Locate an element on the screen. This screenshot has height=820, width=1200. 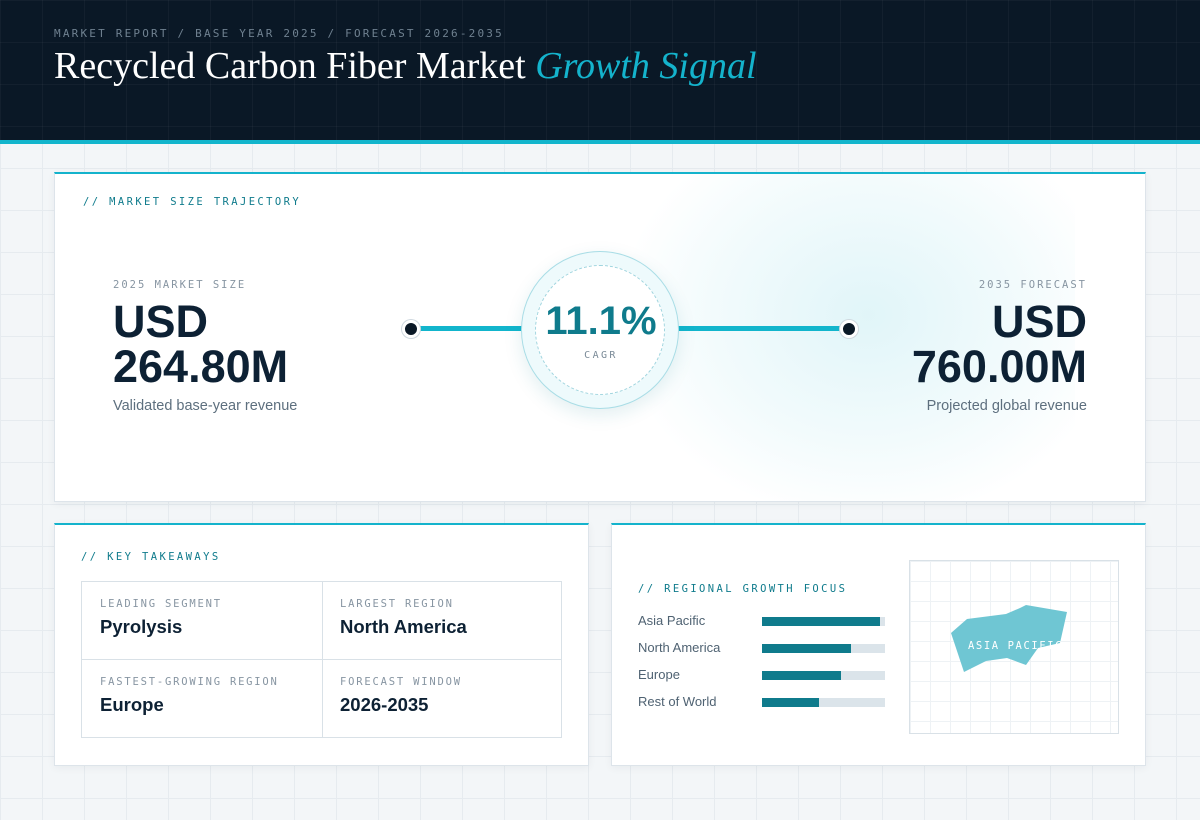
end-metric-currency: USD is located at coordinates (1039, 321).